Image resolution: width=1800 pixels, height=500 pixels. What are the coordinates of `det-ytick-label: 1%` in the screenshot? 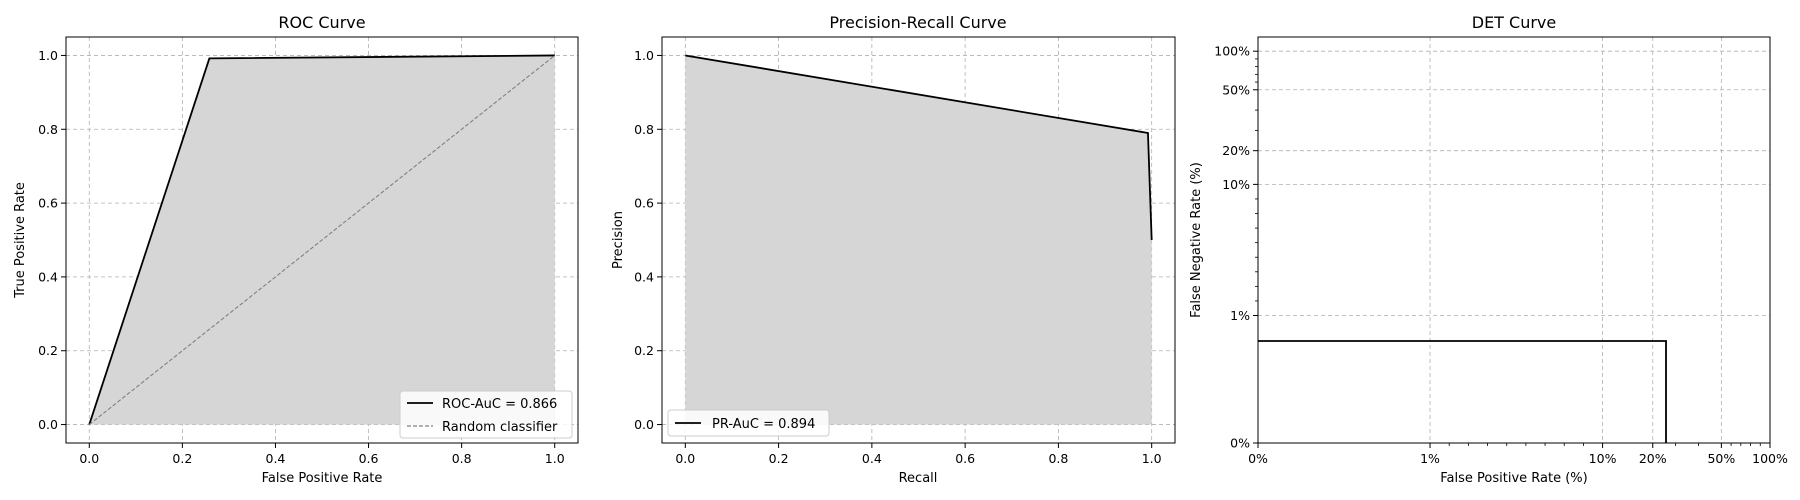 It's located at (1240, 315).